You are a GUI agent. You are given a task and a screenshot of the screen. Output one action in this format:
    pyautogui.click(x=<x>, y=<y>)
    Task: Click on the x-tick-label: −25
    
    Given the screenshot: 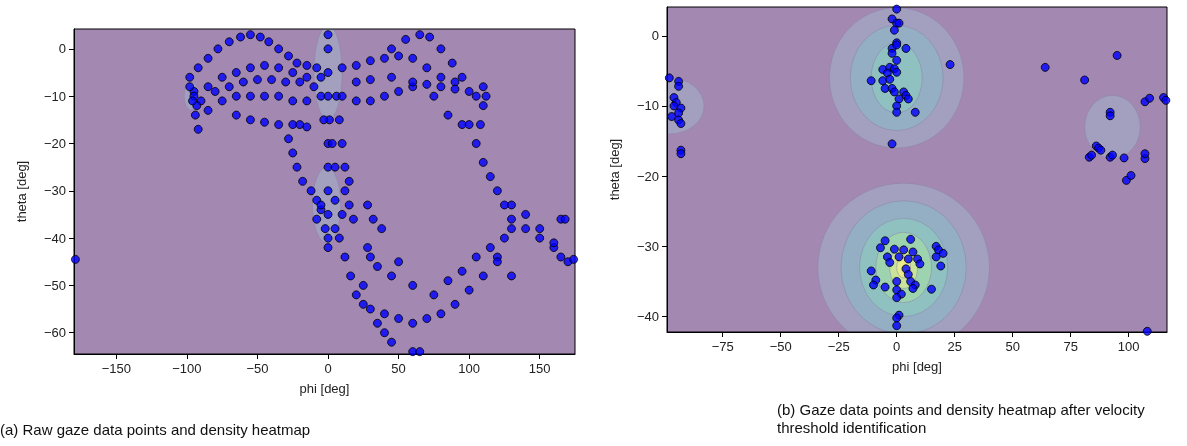 What is the action you would take?
    pyautogui.click(x=838, y=346)
    